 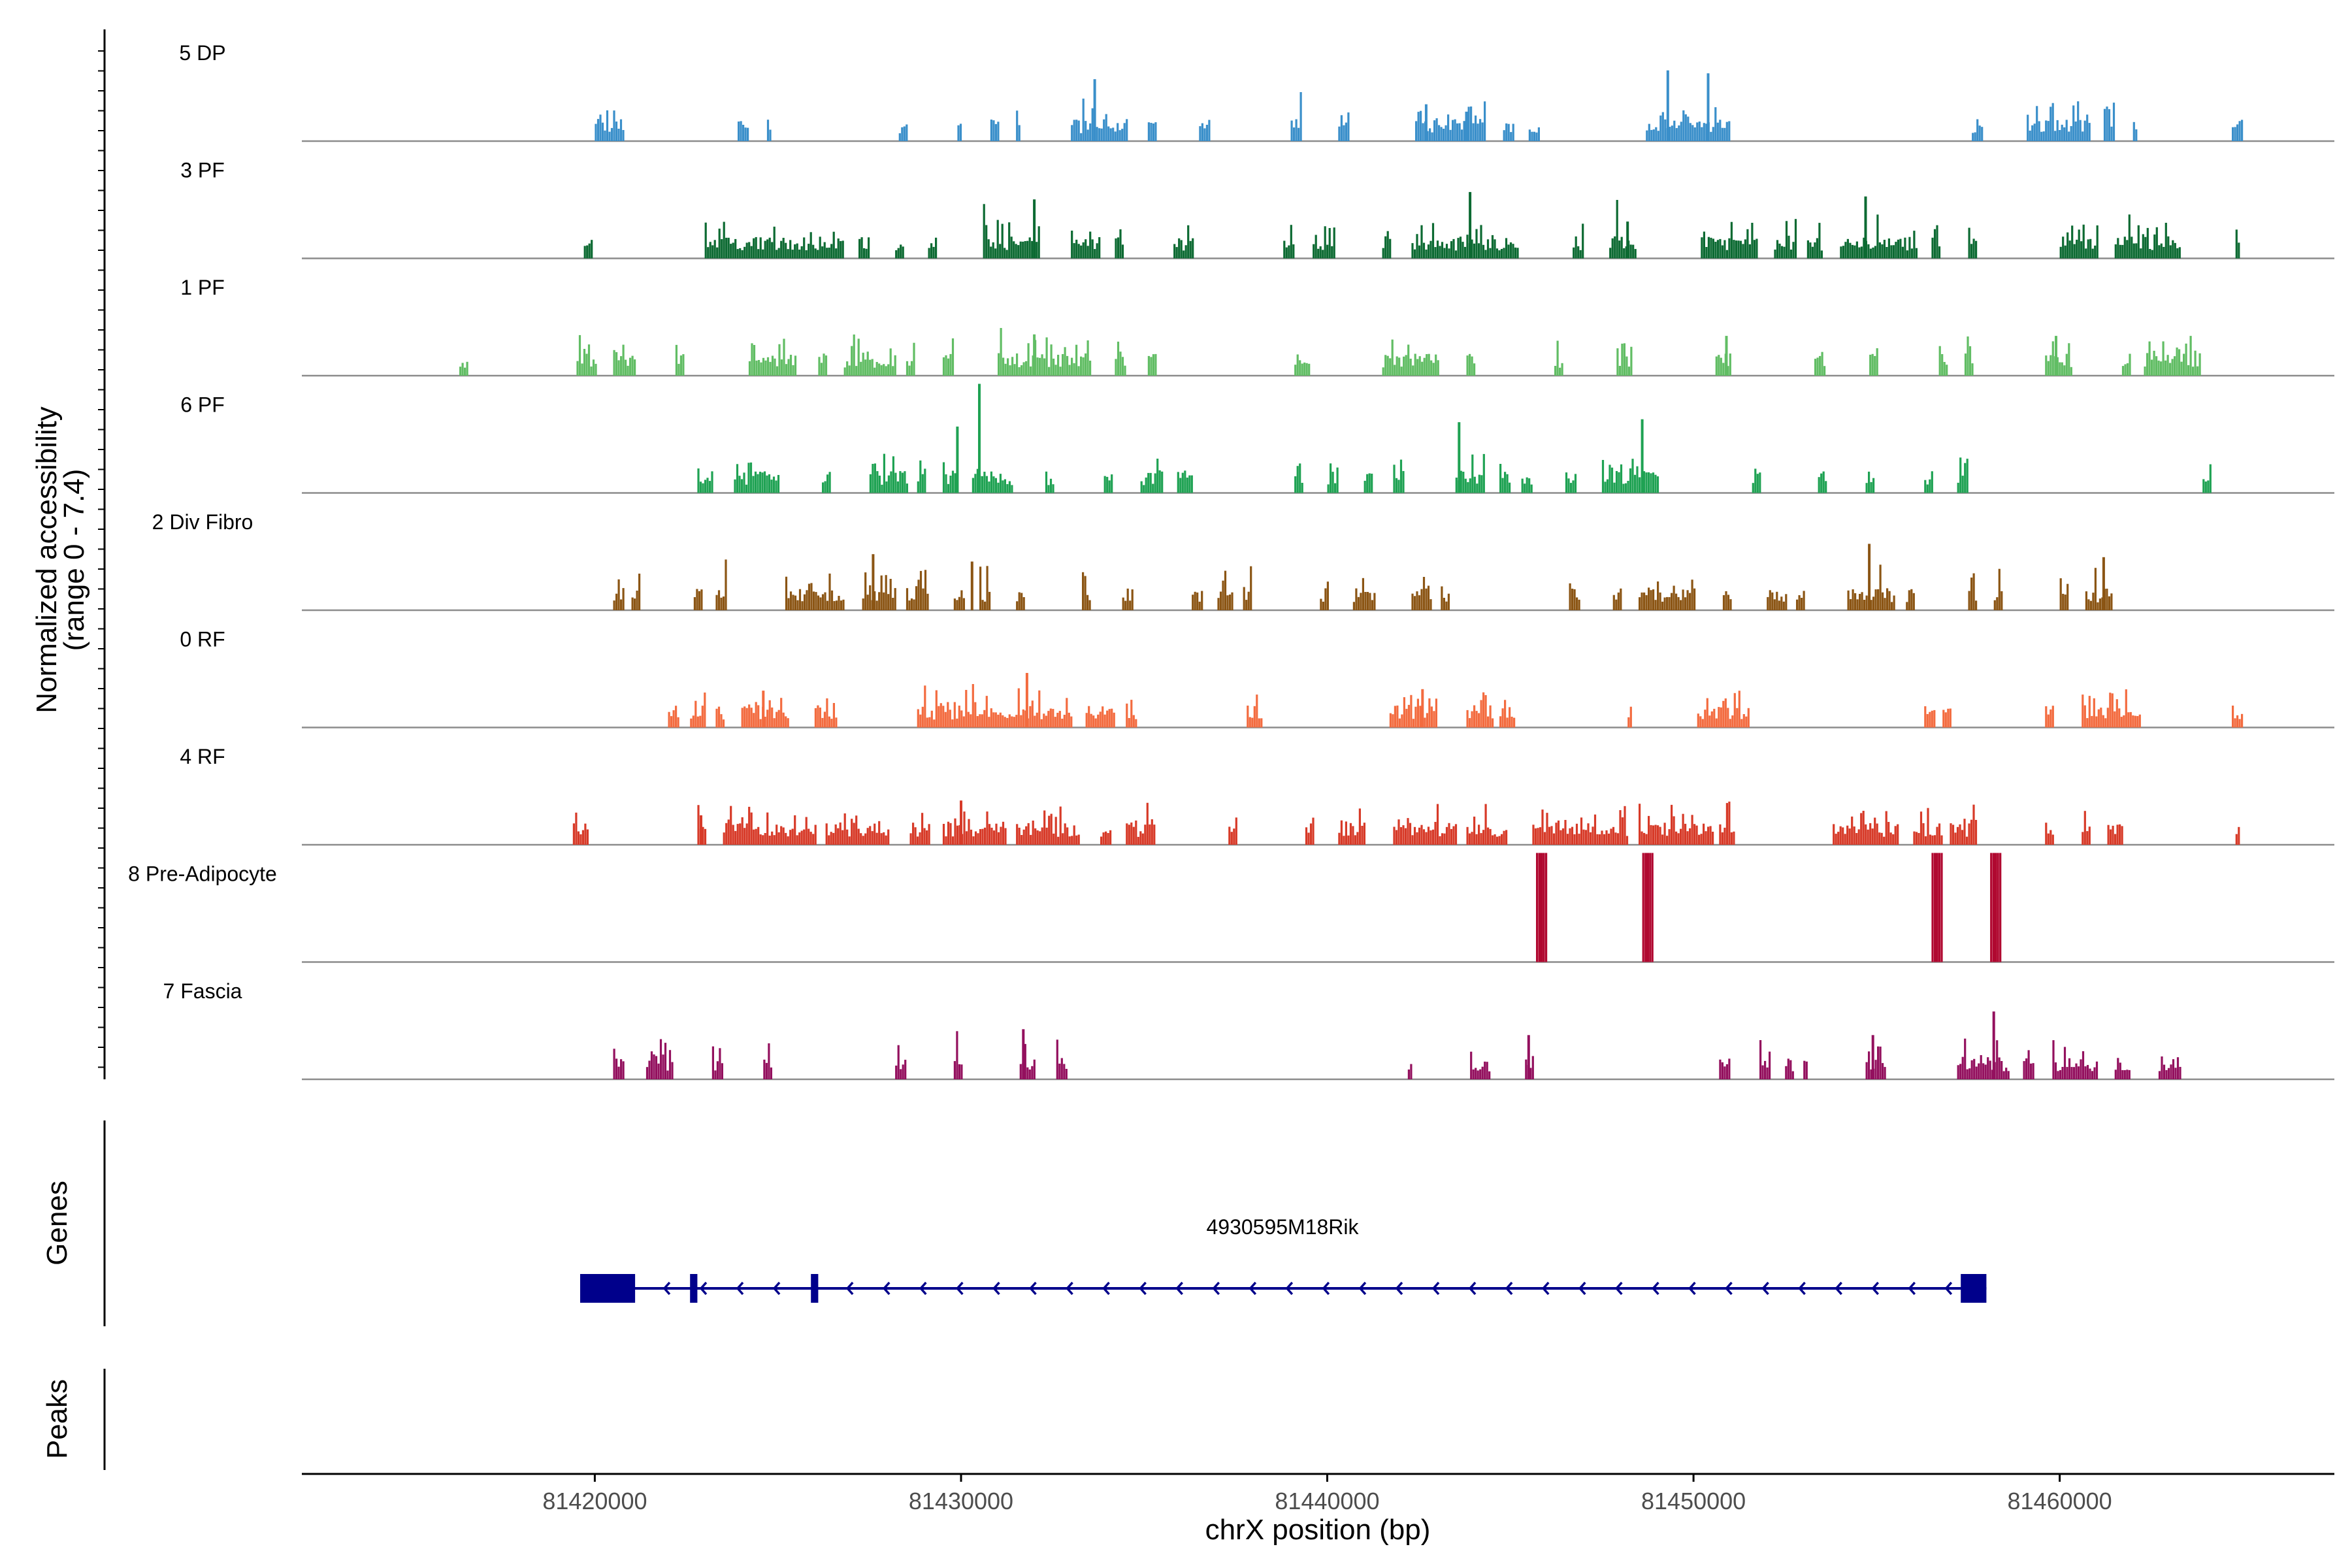 What do you see at coordinates (1257, 209) in the screenshot?
I see `track-3-pf: 3 PF` at bounding box center [1257, 209].